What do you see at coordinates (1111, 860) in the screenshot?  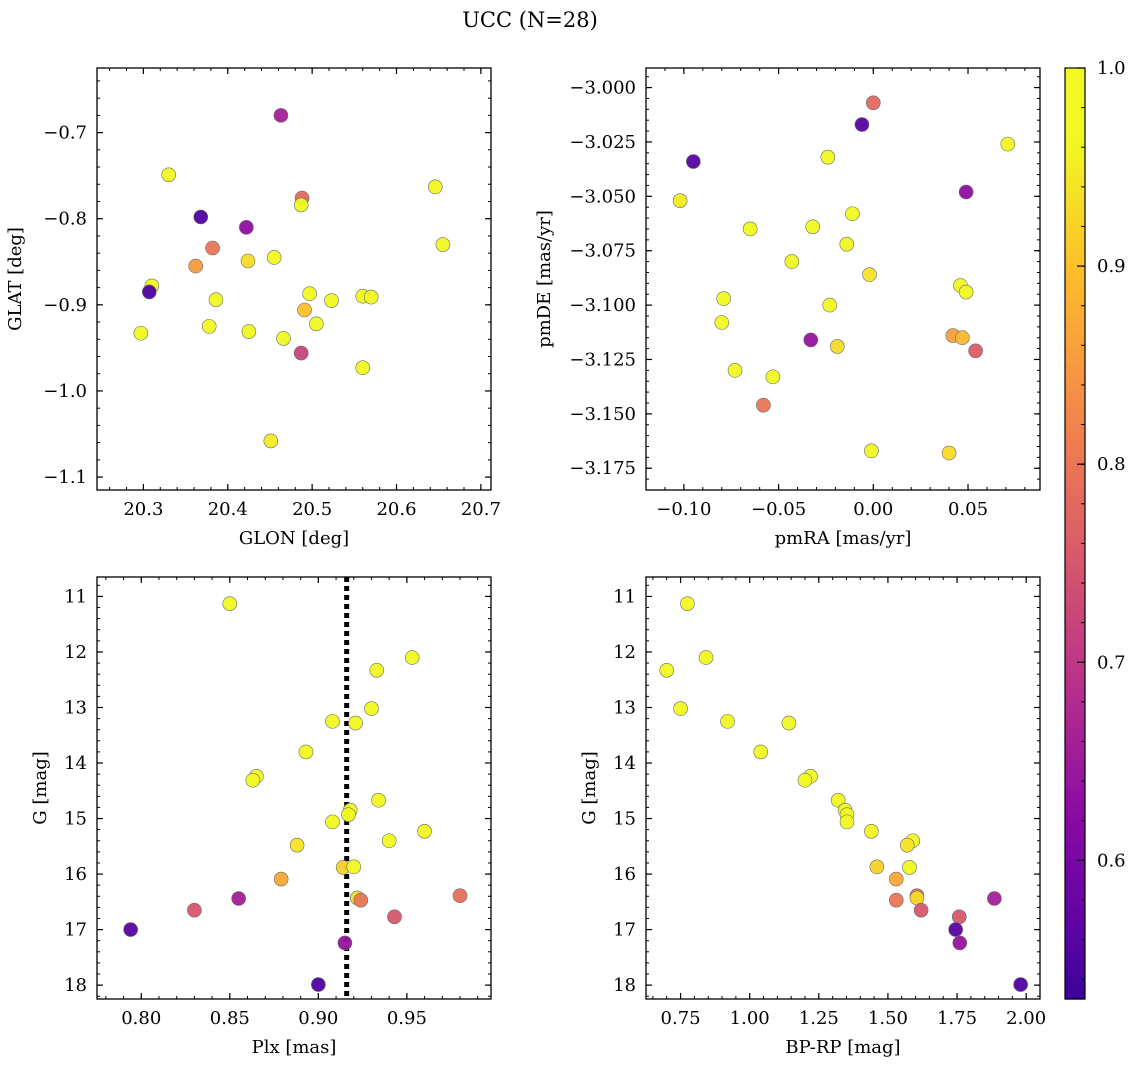 I see `colorbar-tick-label: 0.6` at bounding box center [1111, 860].